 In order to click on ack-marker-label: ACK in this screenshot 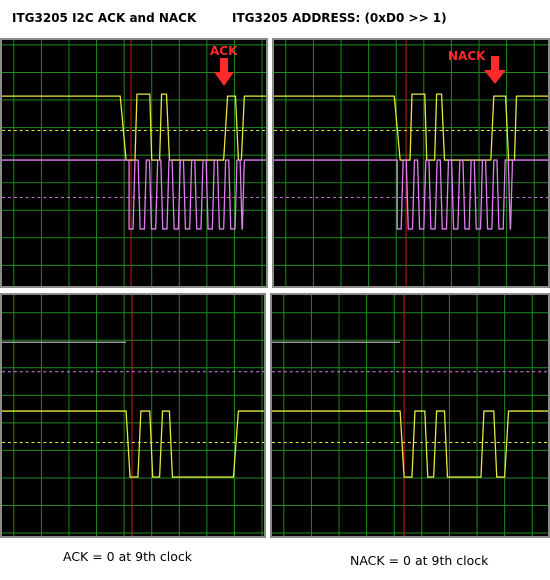, I will do `click(224, 51)`.